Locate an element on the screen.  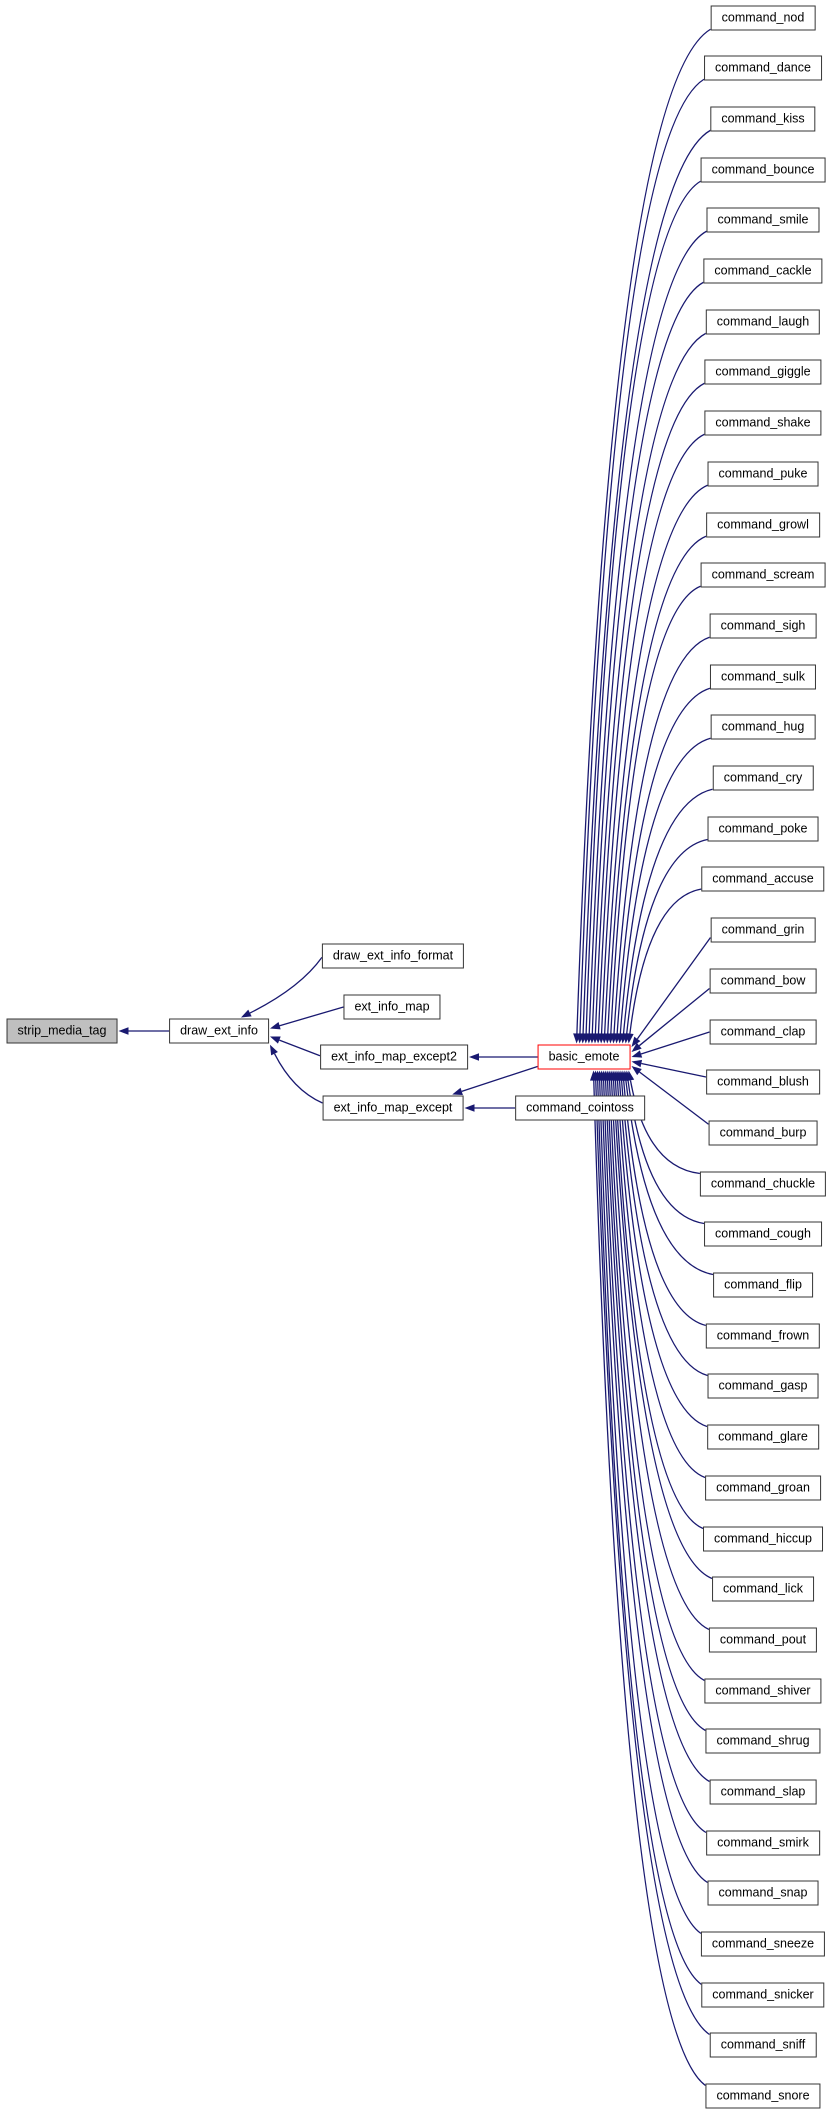
node-label: command_scream is located at coordinates (763, 574).